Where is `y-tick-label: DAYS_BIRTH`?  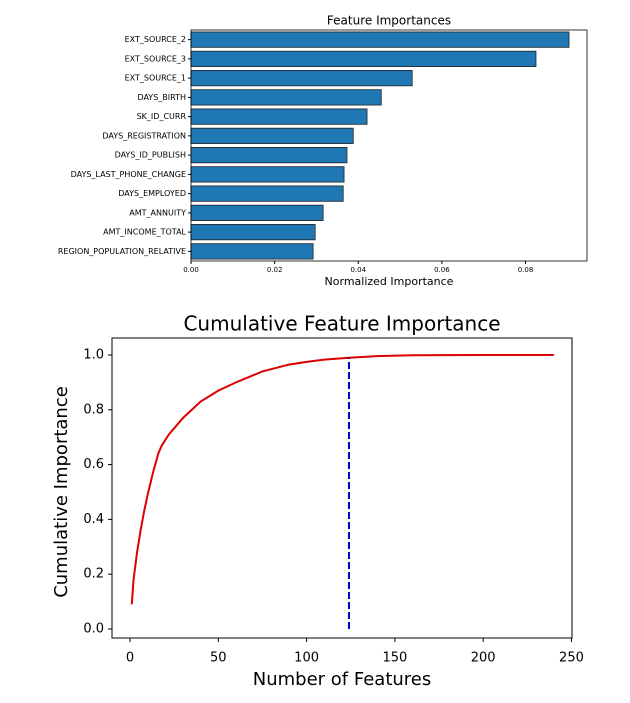
y-tick-label: DAYS_BIRTH is located at coordinates (161, 97).